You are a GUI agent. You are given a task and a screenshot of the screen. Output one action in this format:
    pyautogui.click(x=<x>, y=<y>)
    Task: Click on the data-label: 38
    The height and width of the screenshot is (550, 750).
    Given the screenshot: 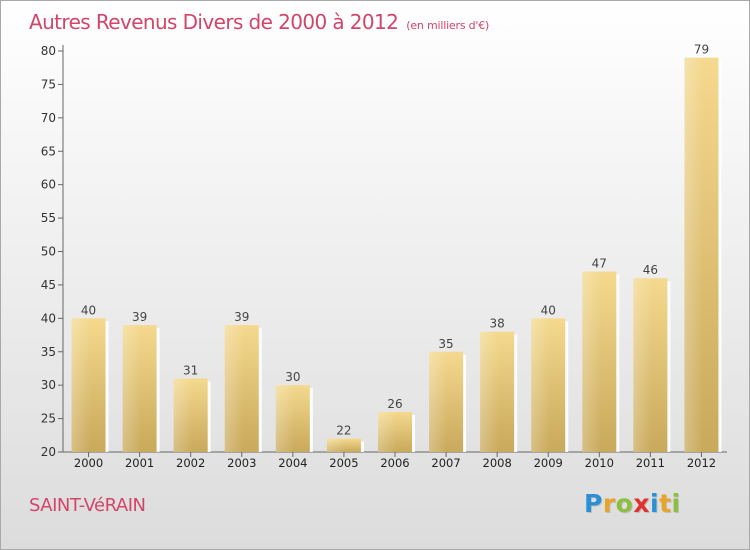 What is the action you would take?
    pyautogui.click(x=497, y=324)
    